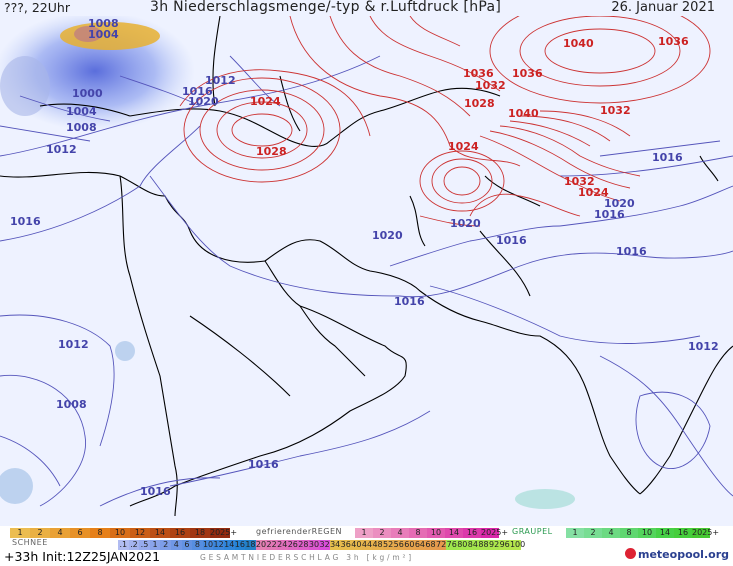  I want to click on scale-step: 26, so click(293, 545).